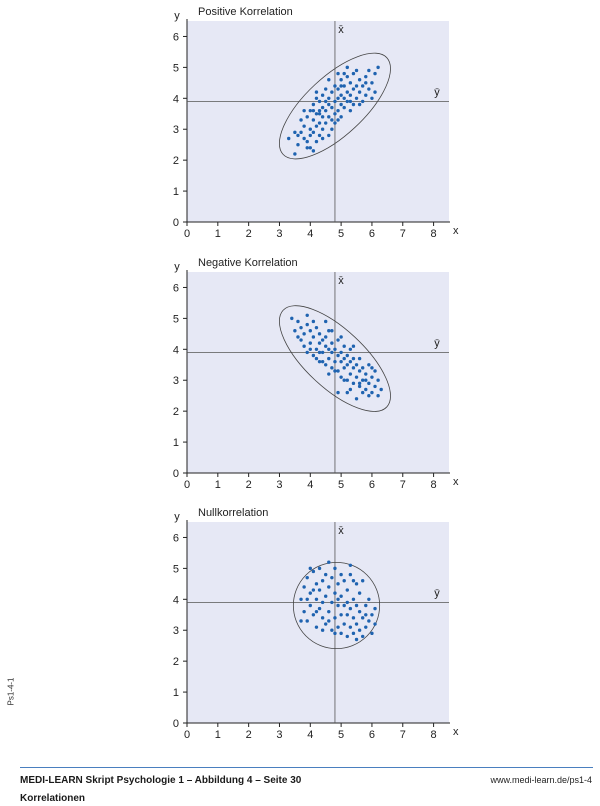 The image size is (600, 806). Describe the element at coordinates (176, 37) in the screenshot. I see `y-tick-label: 6` at that location.